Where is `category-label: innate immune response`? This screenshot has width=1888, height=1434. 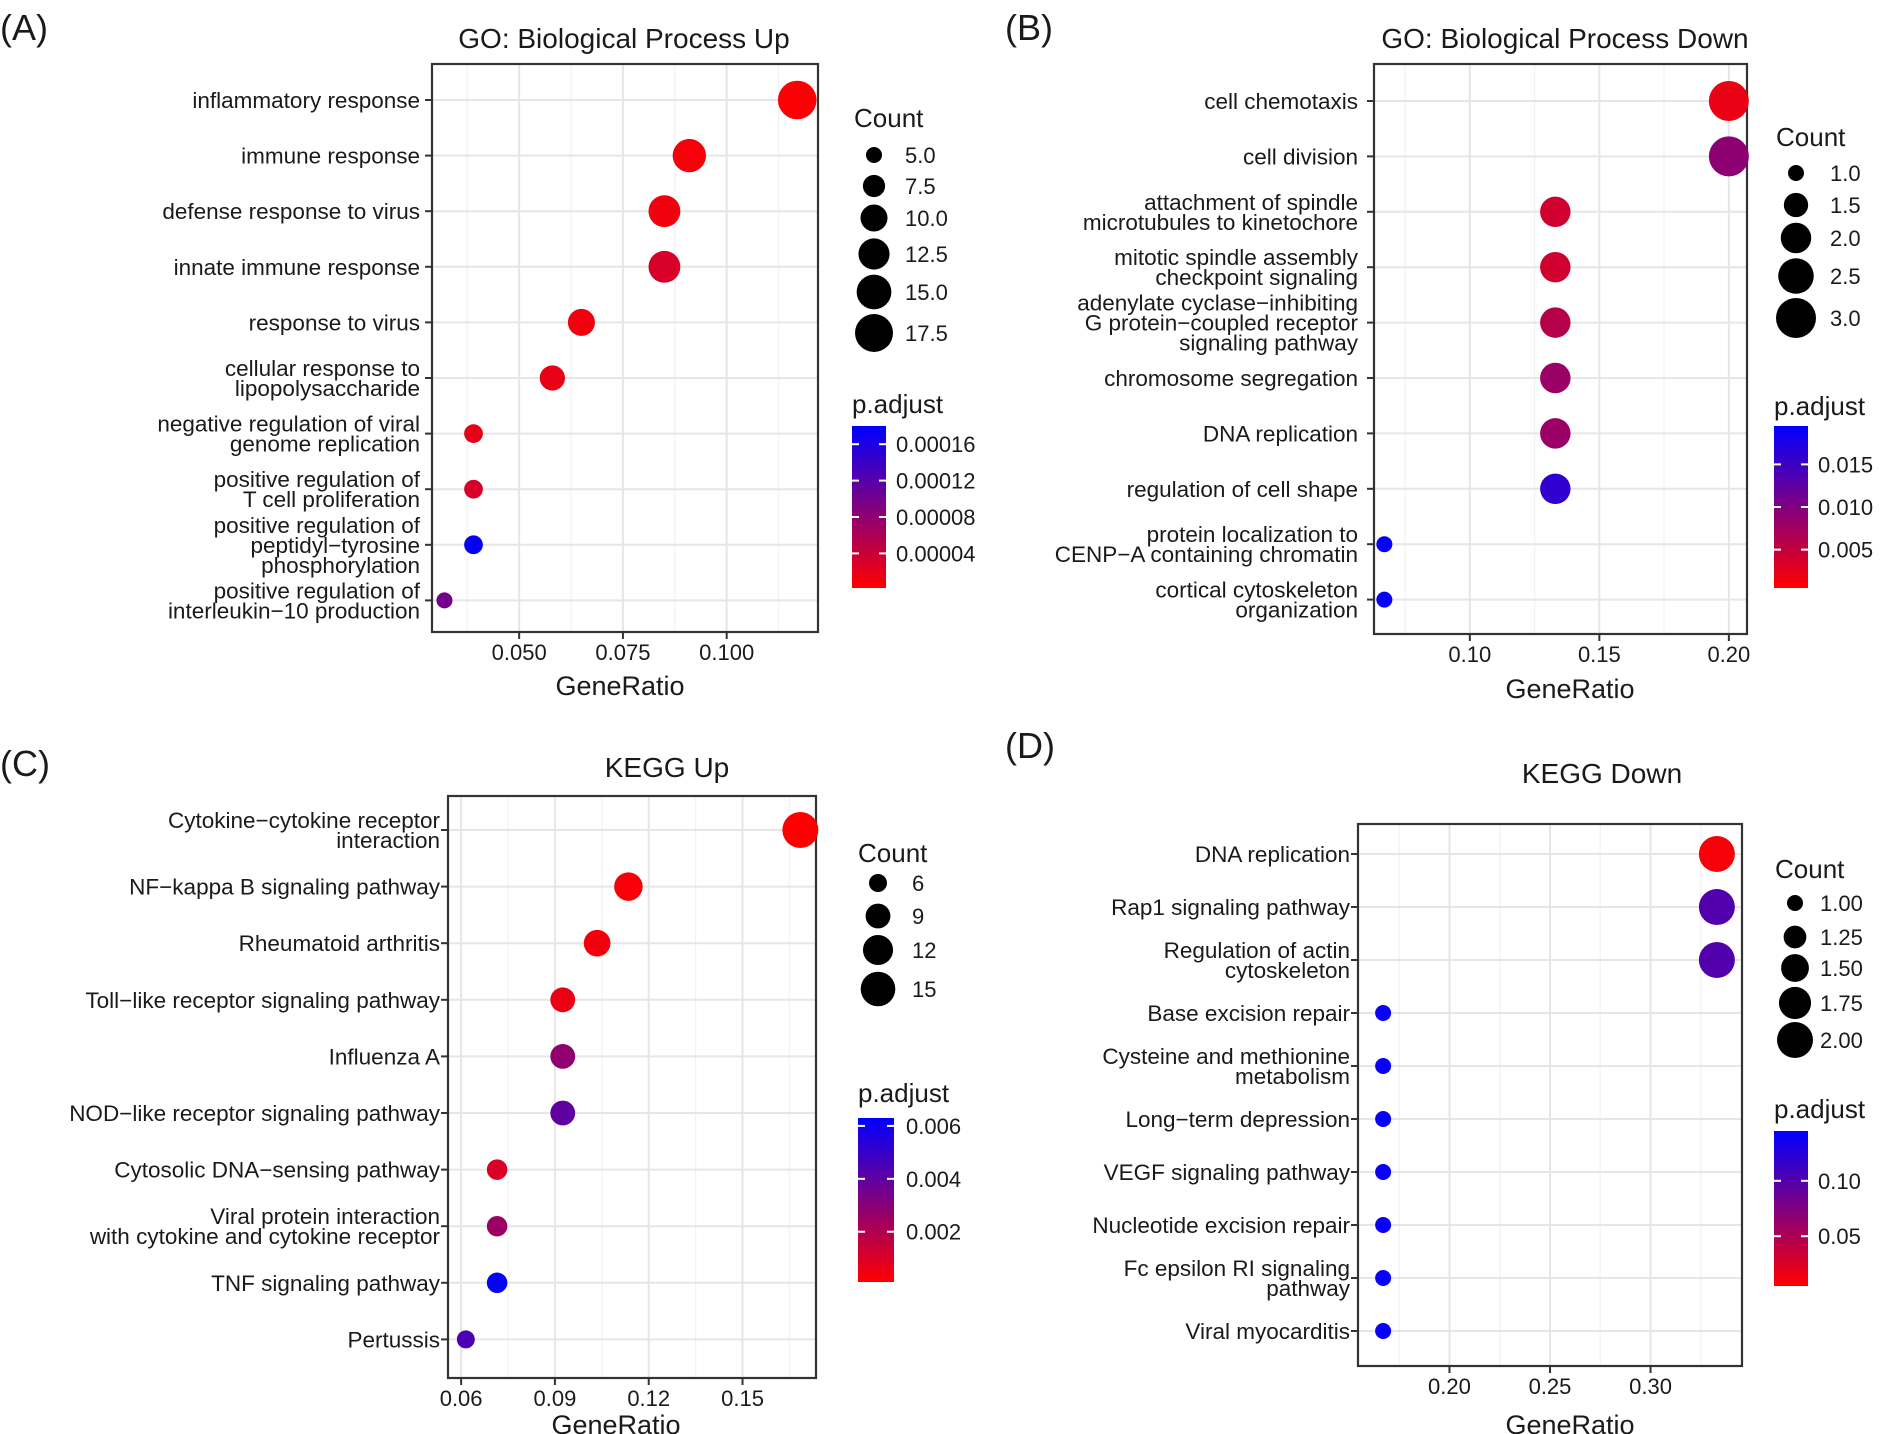 category-label: innate immune response is located at coordinates (297, 267).